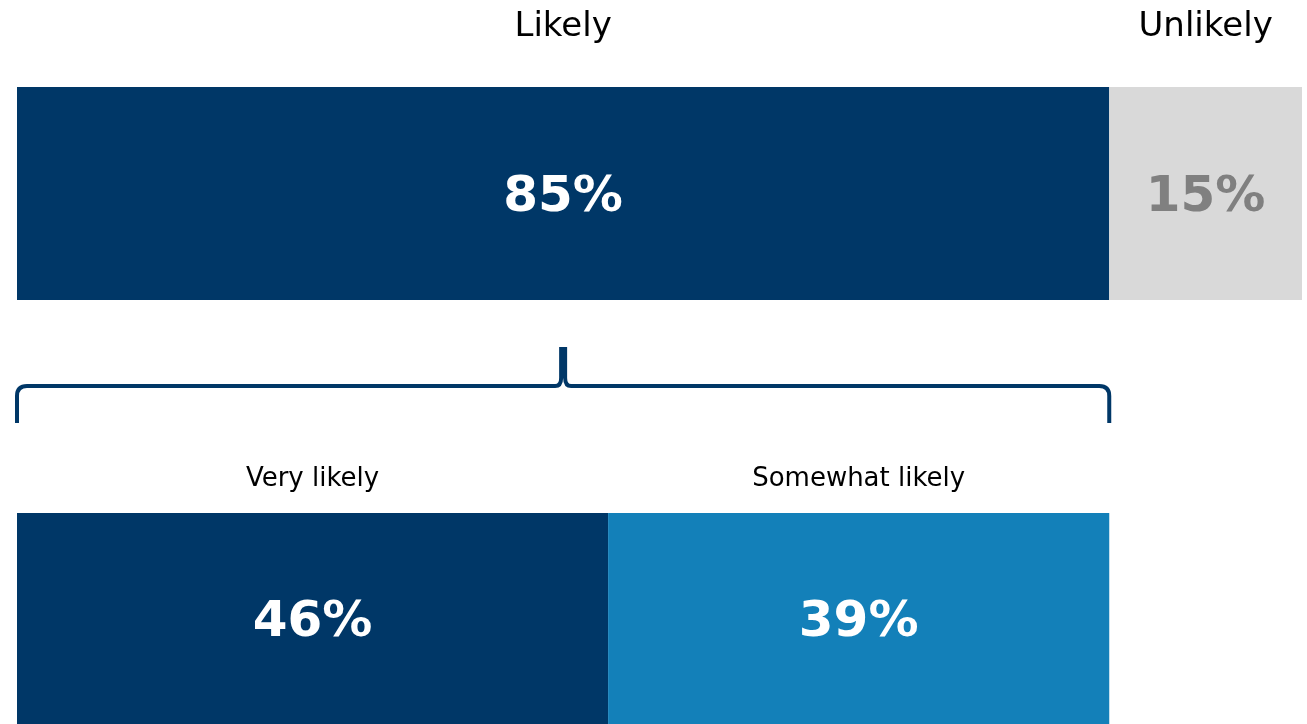 This screenshot has height=724, width=1307. What do you see at coordinates (858, 619) in the screenshot?
I see `data-label: 39%` at bounding box center [858, 619].